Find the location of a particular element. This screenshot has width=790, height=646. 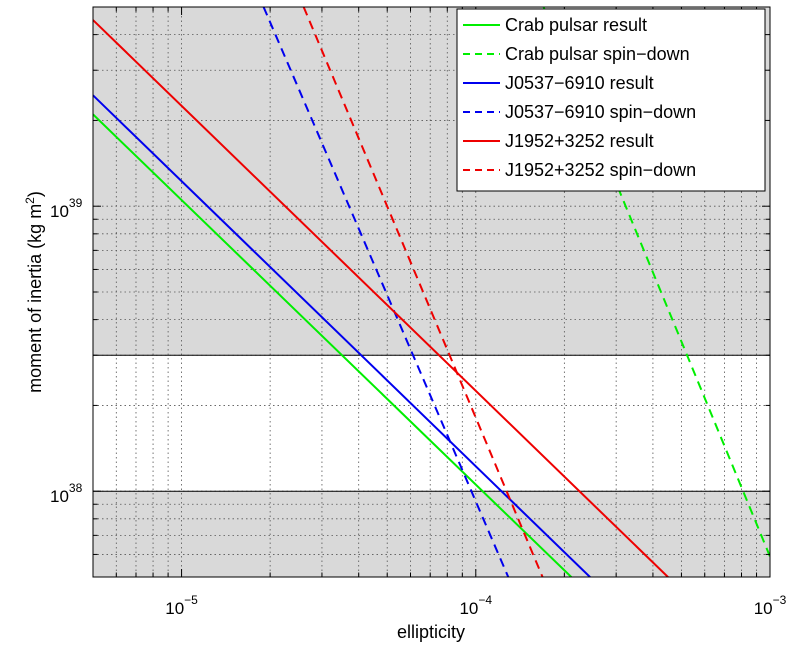

x-tick-label: 10⁻⁴ is located at coordinates (475, 605).